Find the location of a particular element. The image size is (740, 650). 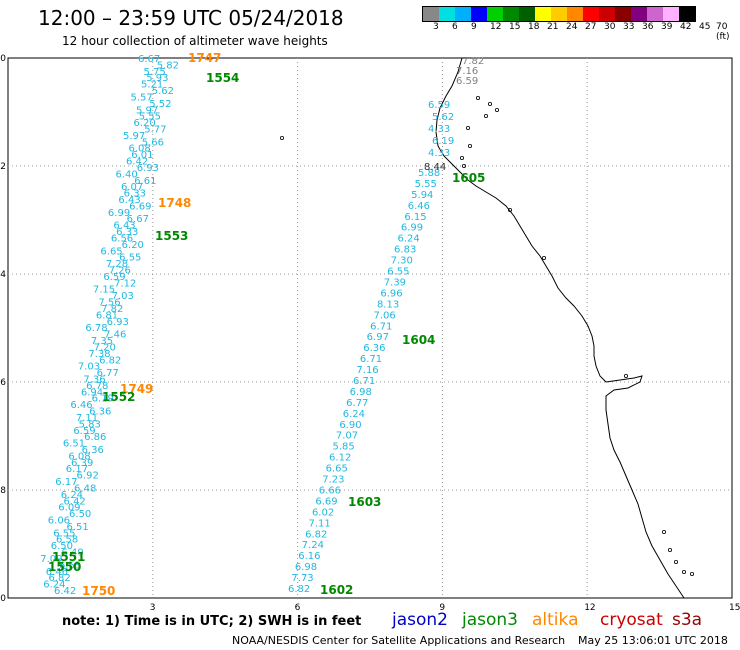

pass-time-1551: 1551 is located at coordinates (68, 557).